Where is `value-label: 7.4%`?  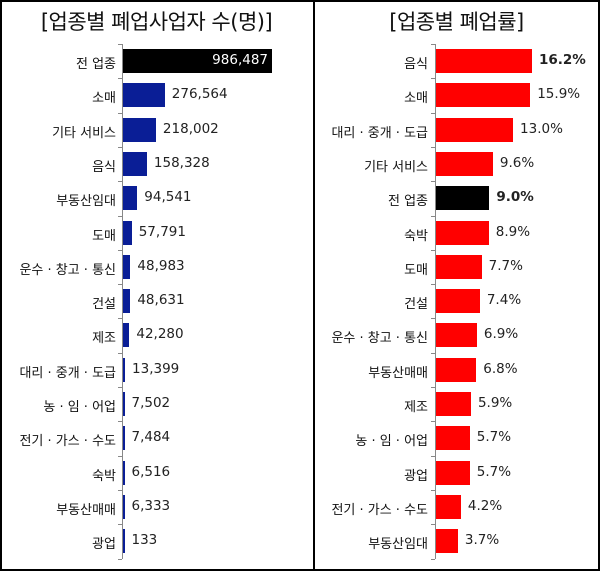
value-label: 7.4% is located at coordinates (504, 300).